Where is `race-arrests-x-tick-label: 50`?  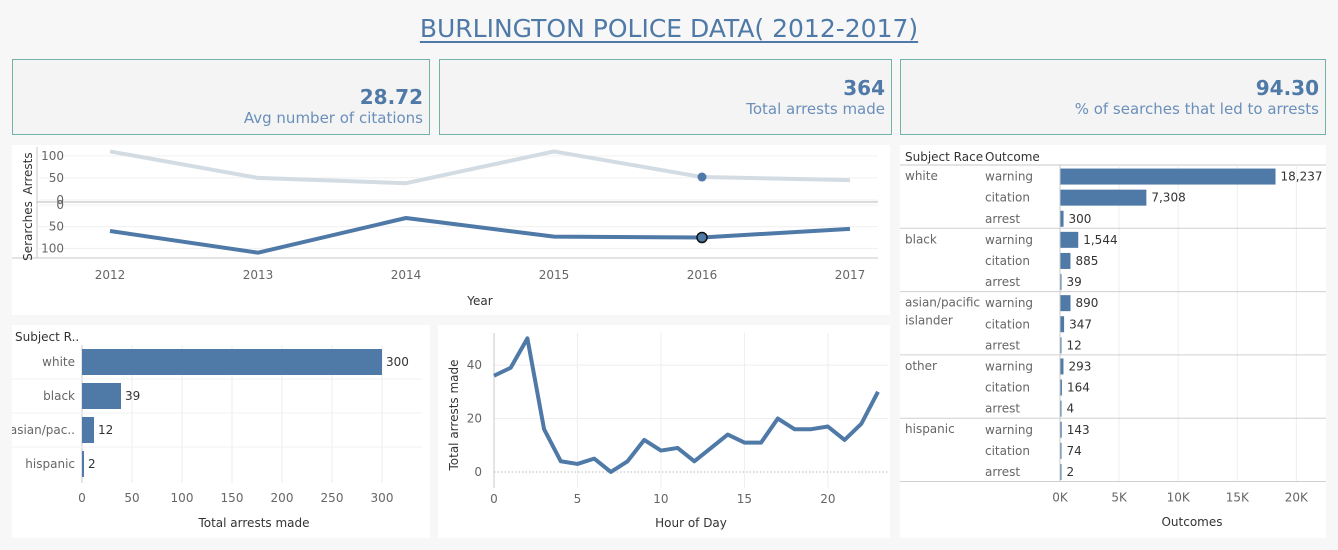
race-arrests-x-tick-label: 50 is located at coordinates (131, 498).